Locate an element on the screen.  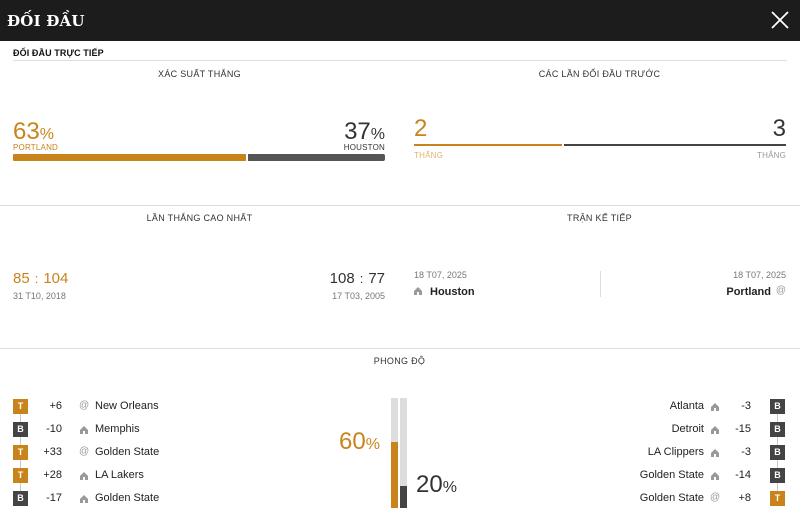
page-title: ĐỐI ĐẦU is located at coordinates (46, 21).